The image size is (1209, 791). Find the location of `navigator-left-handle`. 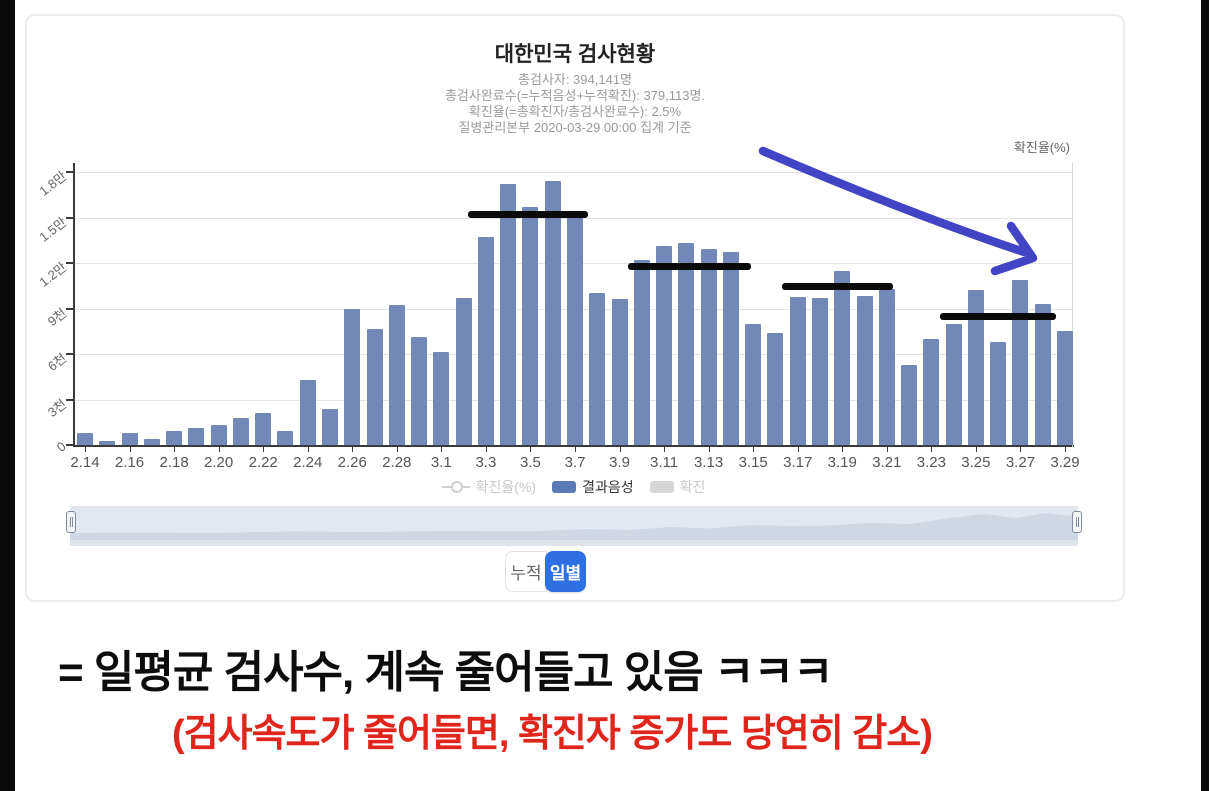

navigator-left-handle is located at coordinates (71, 522).